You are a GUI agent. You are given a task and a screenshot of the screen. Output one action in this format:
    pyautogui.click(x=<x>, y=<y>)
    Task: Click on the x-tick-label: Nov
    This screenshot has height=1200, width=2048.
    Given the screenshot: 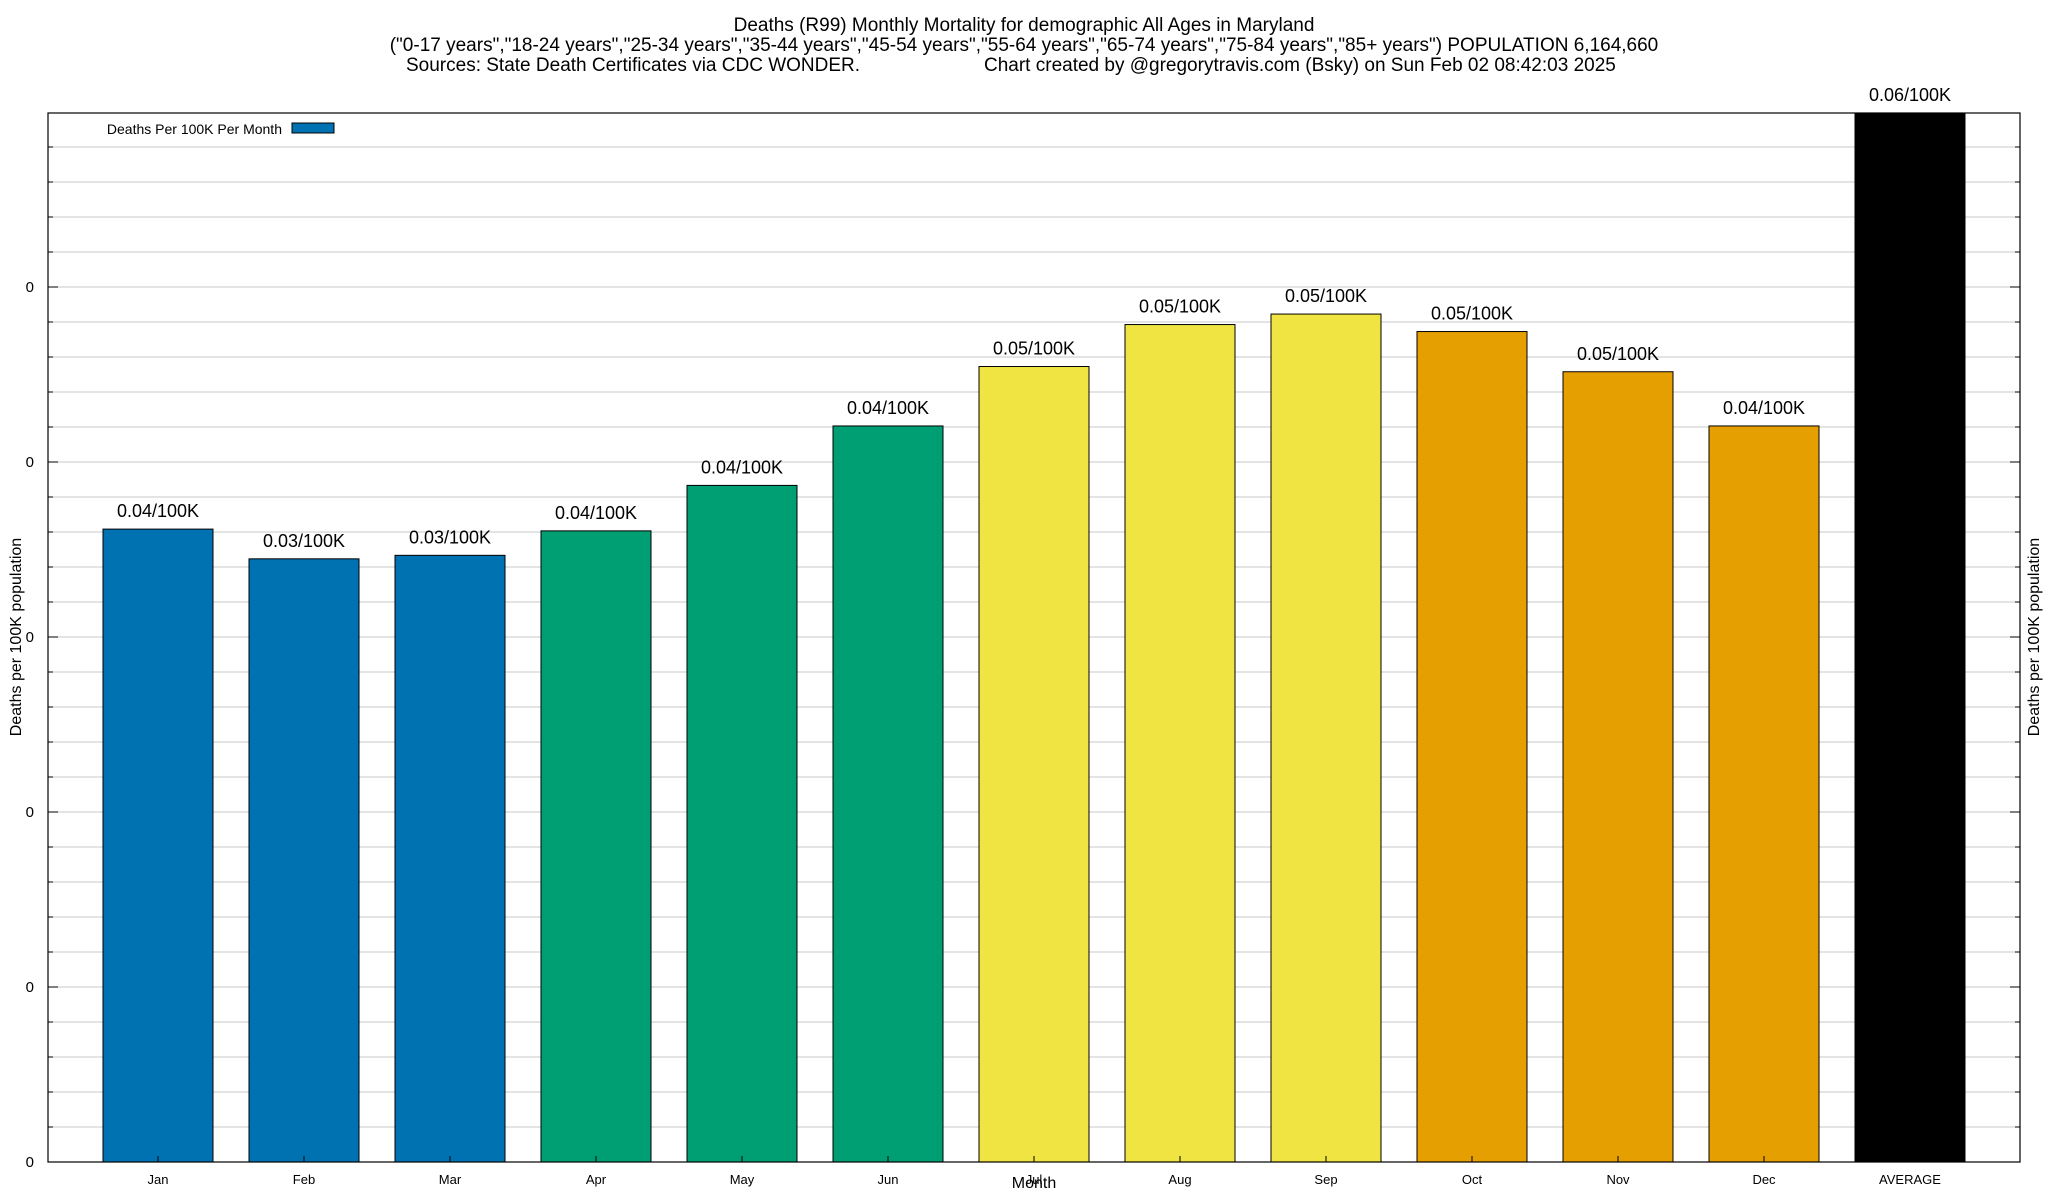 What is the action you would take?
    pyautogui.click(x=1618, y=1179)
    